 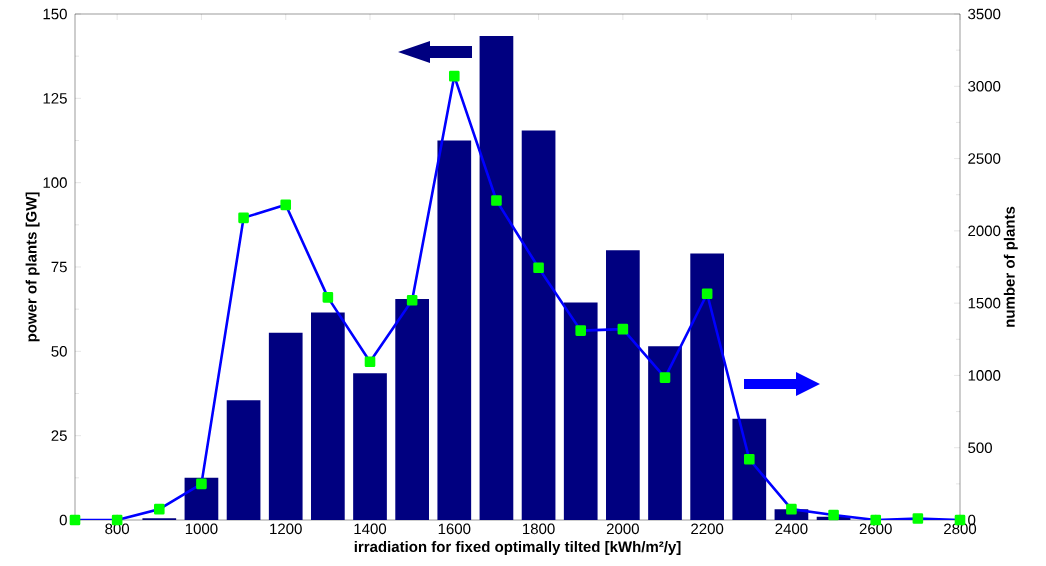 I want to click on y-tick-label: 150, so click(x=55, y=14).